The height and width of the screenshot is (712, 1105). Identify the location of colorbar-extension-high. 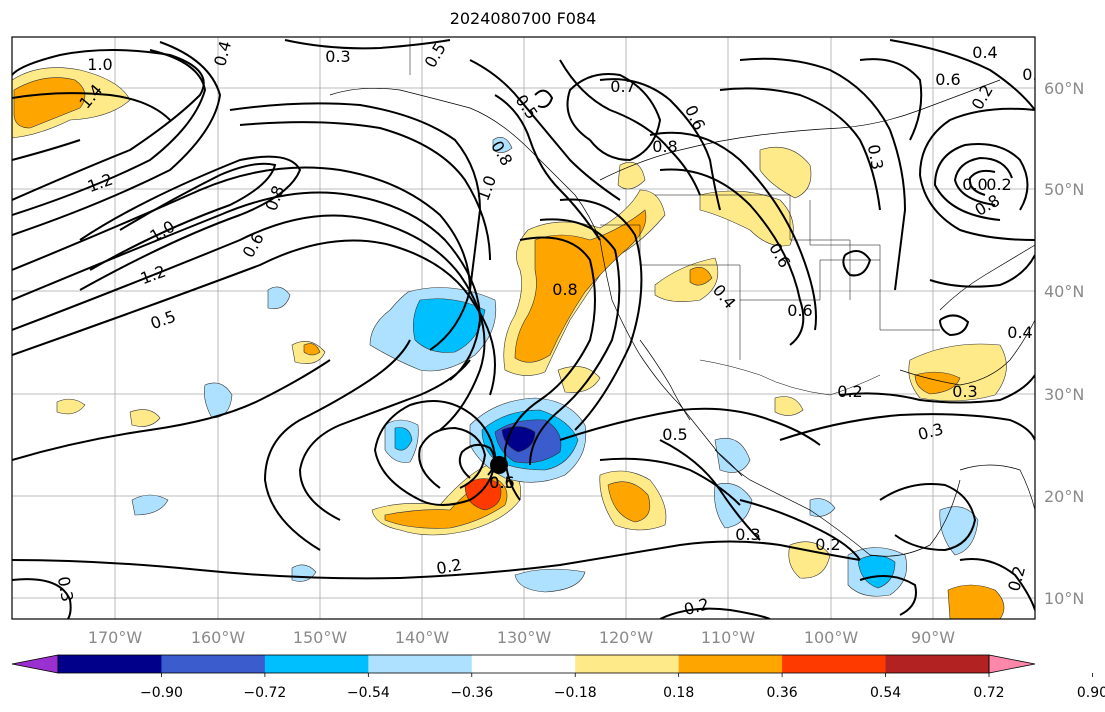
(1012, 664).